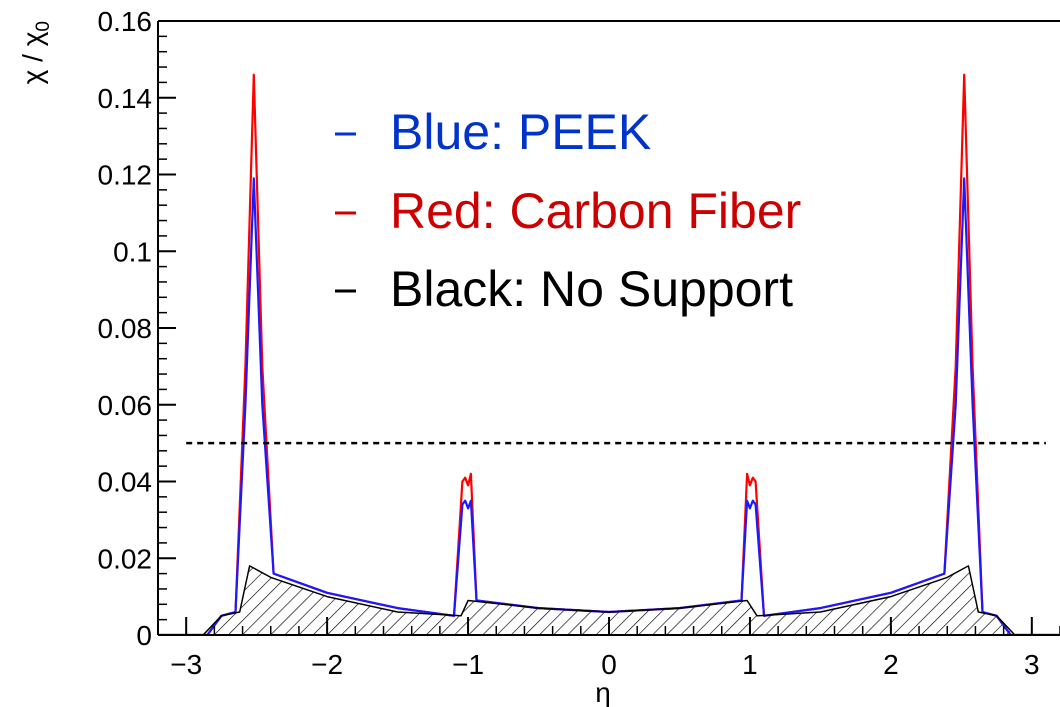 The height and width of the screenshot is (707, 1060). I want to click on x-tick-label: −3, so click(186, 664).